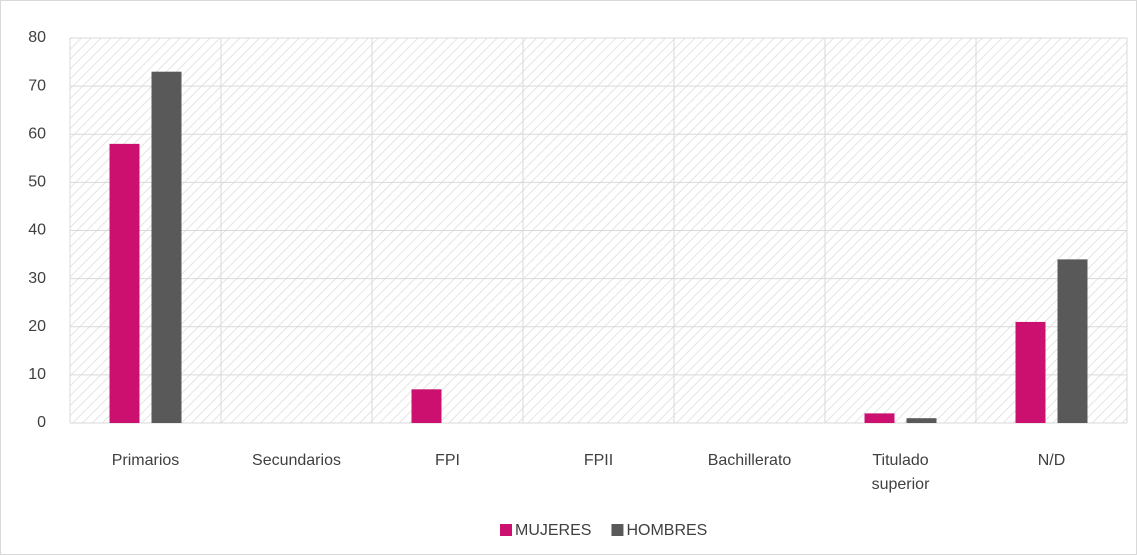  I want to click on x-tick-label: FPII, so click(598, 460).